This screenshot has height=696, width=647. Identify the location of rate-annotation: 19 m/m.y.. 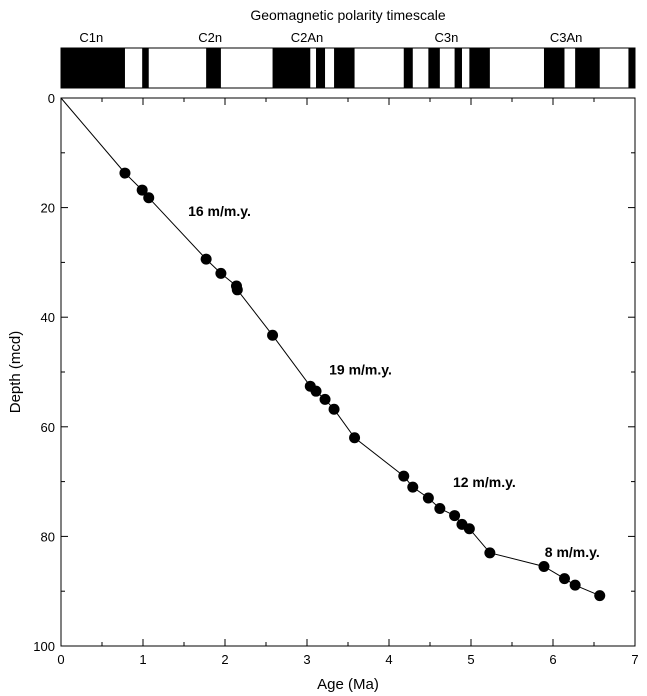
(360, 370).